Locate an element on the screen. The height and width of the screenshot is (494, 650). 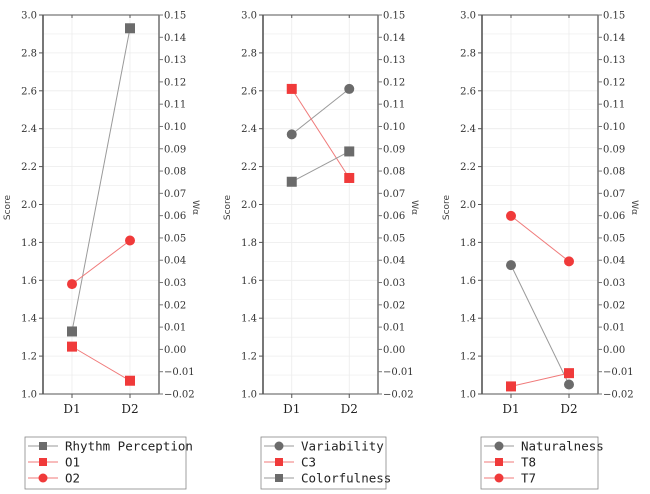
y-tick-label-left: 1.4 is located at coordinates (29, 319).